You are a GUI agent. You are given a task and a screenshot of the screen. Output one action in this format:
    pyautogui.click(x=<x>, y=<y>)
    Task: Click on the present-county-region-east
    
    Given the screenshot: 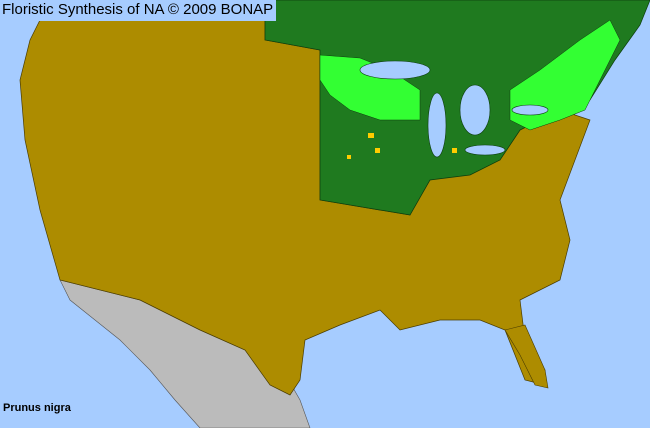 What is the action you would take?
    pyautogui.click(x=565, y=75)
    